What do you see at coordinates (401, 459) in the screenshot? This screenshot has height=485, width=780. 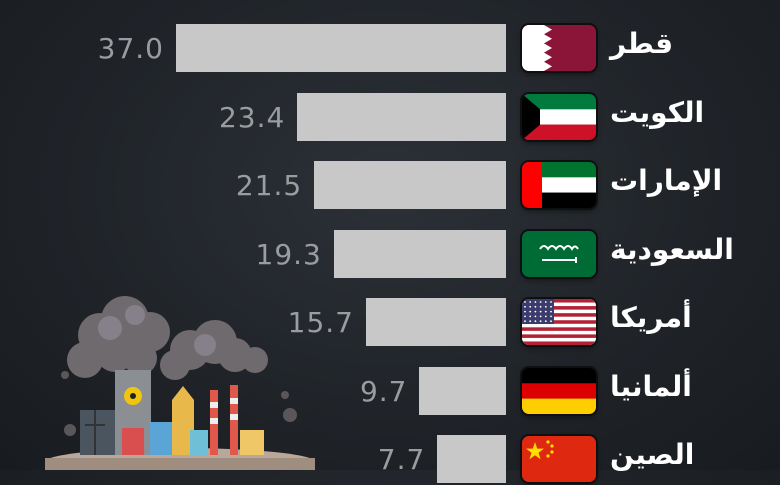 I see `data-label: 7.7` at bounding box center [401, 459].